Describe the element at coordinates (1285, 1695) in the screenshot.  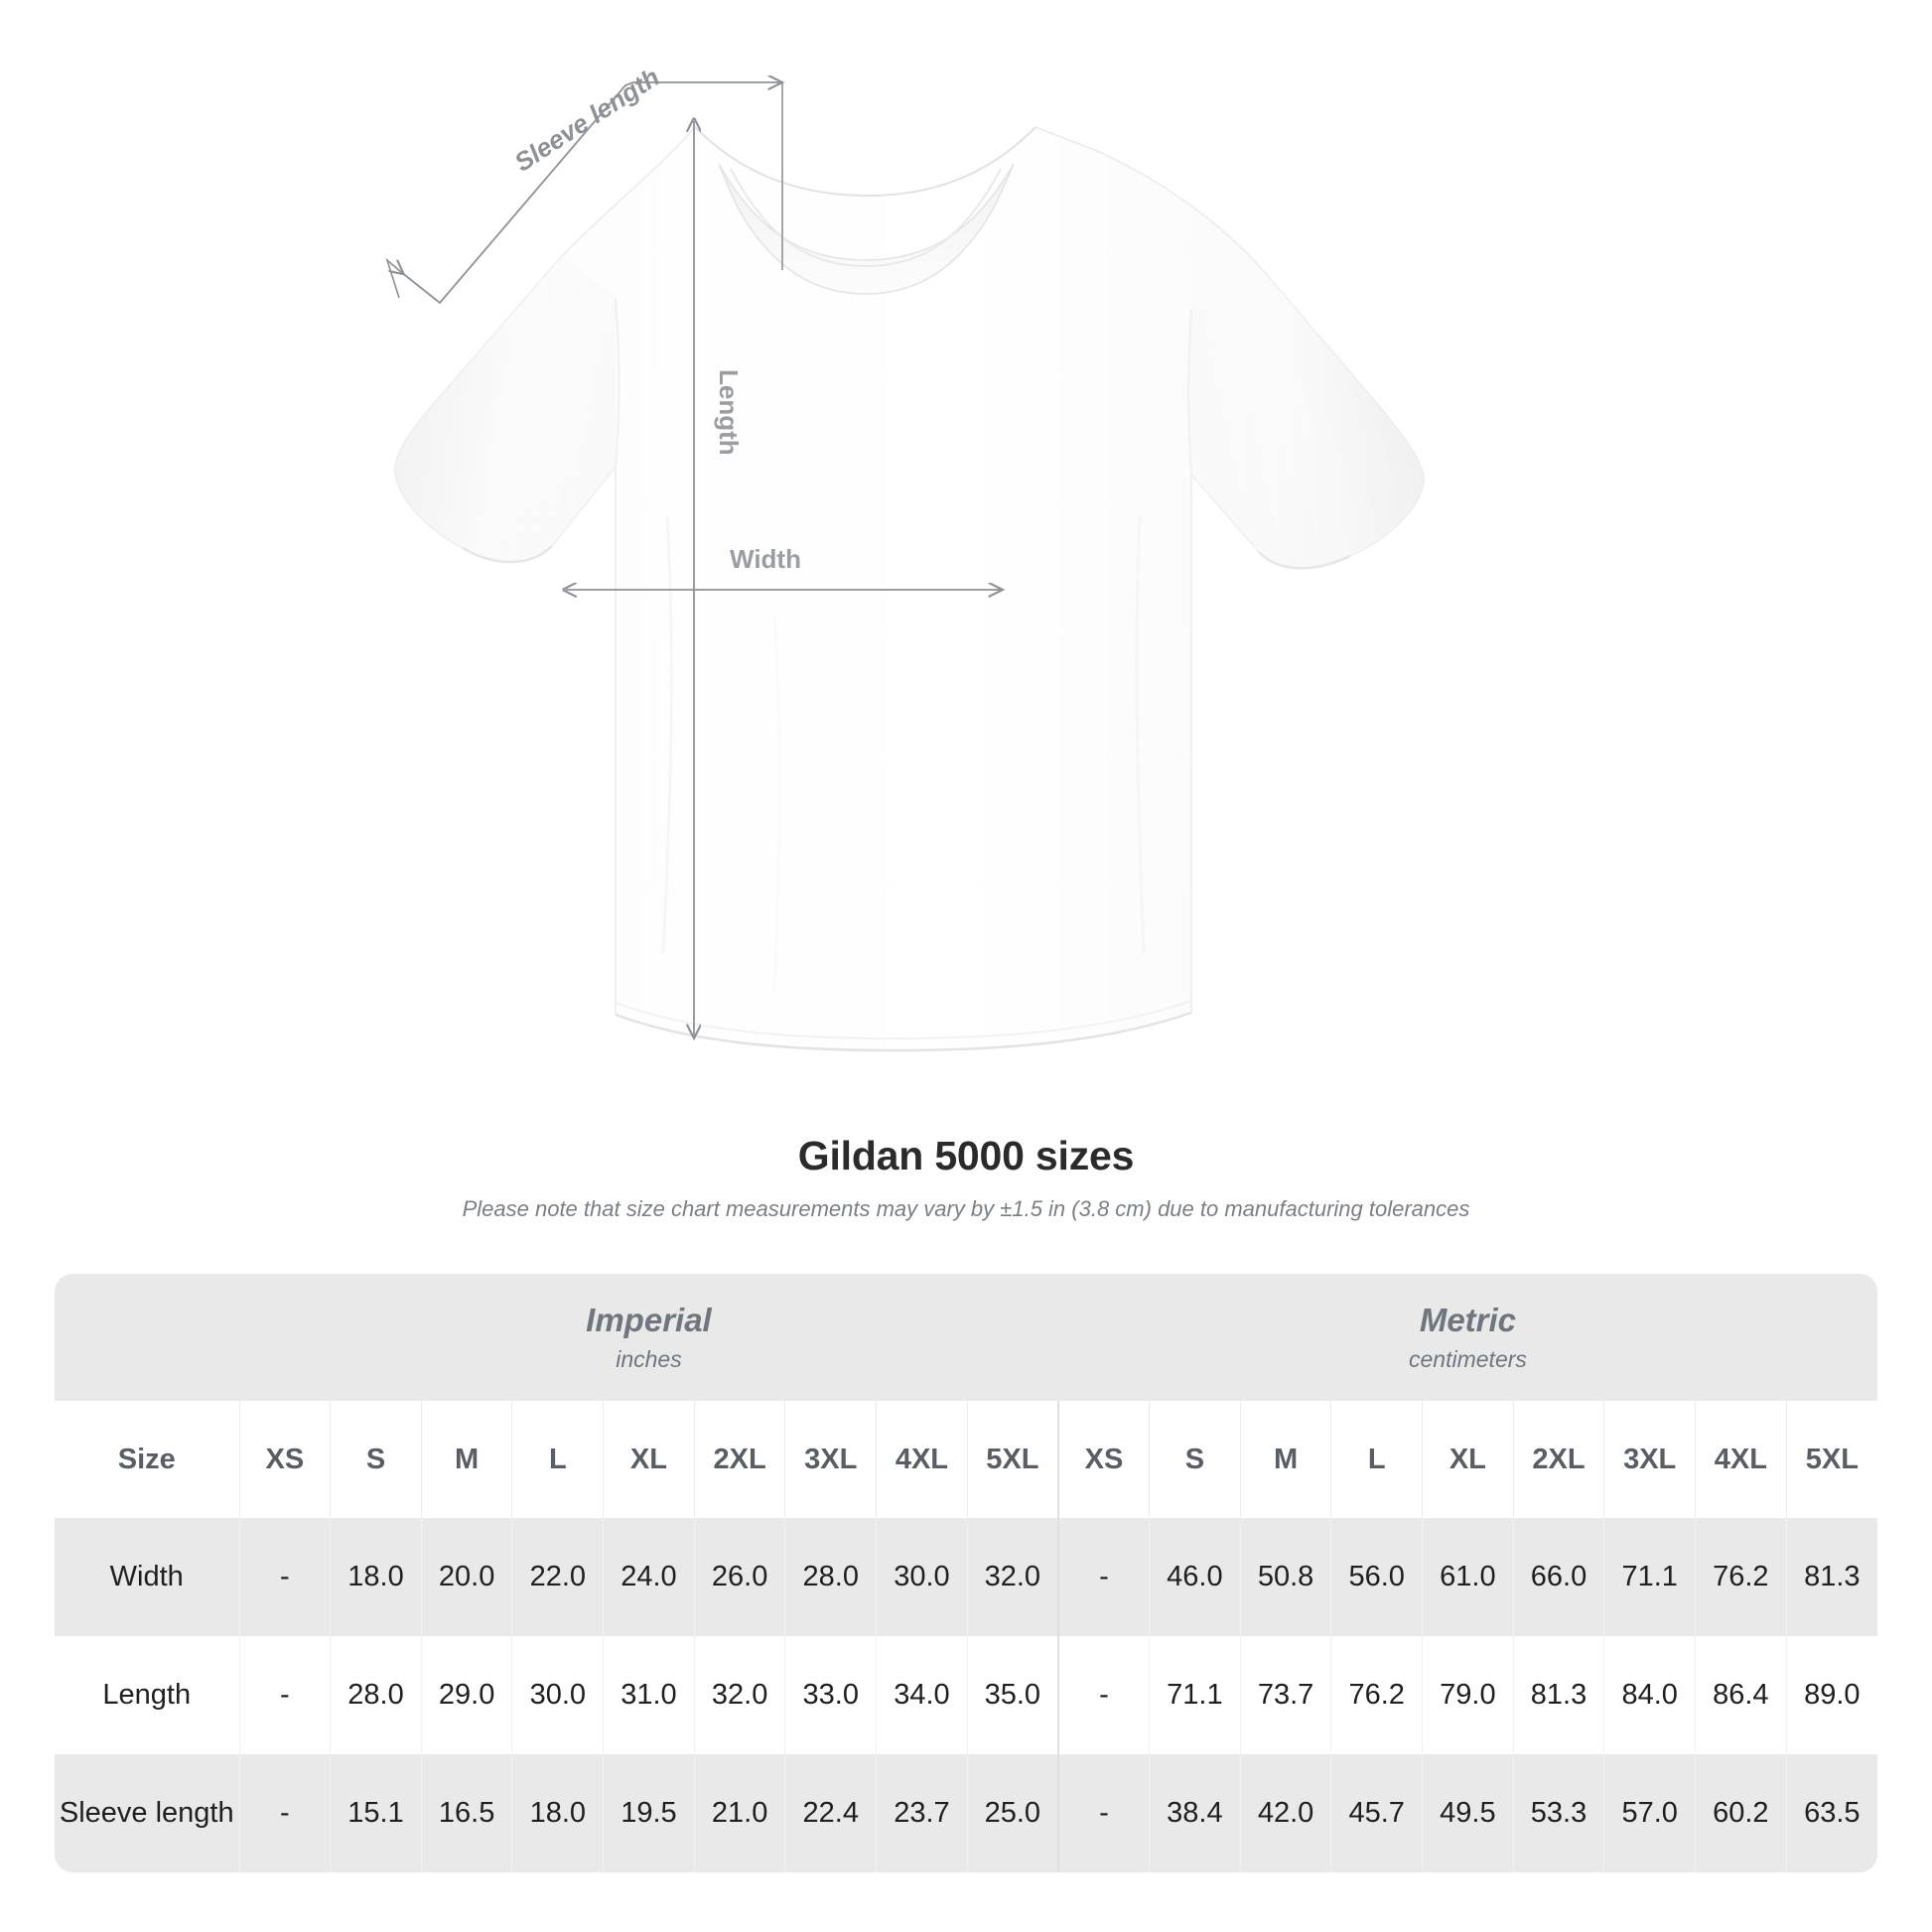
I see `cell-value: 73.7` at that location.